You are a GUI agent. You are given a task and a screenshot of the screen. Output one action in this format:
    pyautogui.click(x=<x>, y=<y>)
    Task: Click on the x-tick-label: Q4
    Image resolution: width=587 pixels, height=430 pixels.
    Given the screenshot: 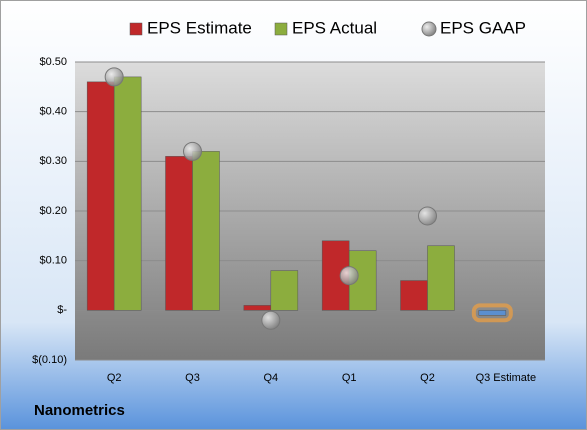 What is the action you would take?
    pyautogui.click(x=270, y=378)
    